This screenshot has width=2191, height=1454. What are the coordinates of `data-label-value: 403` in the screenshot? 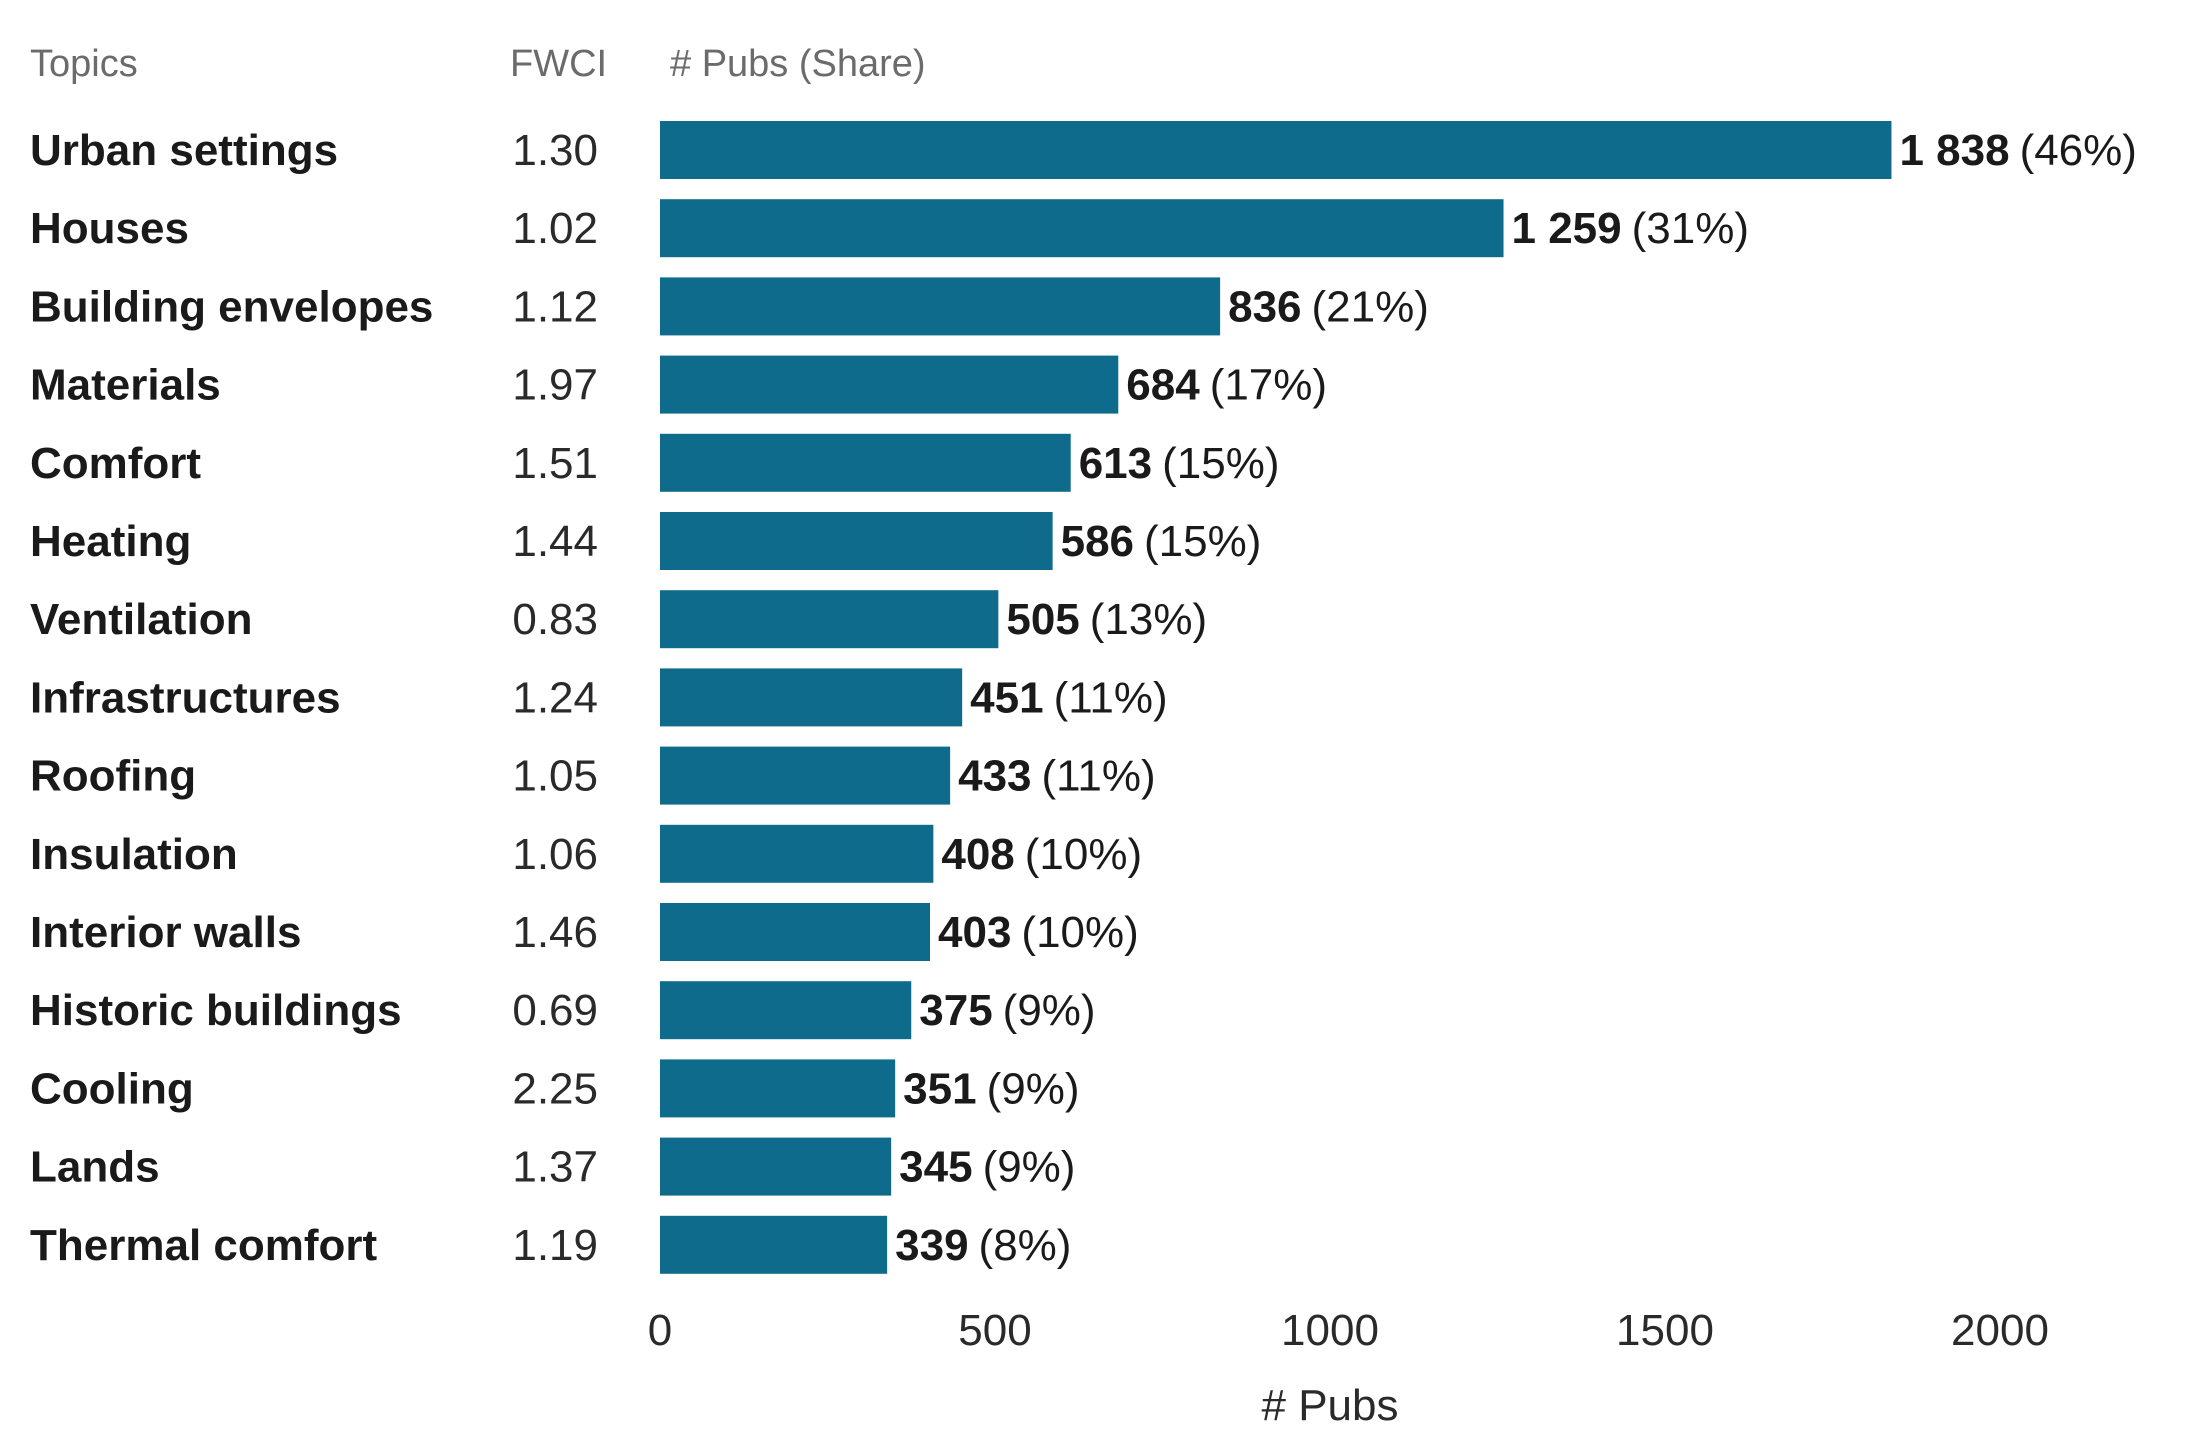 It's located at (974, 932).